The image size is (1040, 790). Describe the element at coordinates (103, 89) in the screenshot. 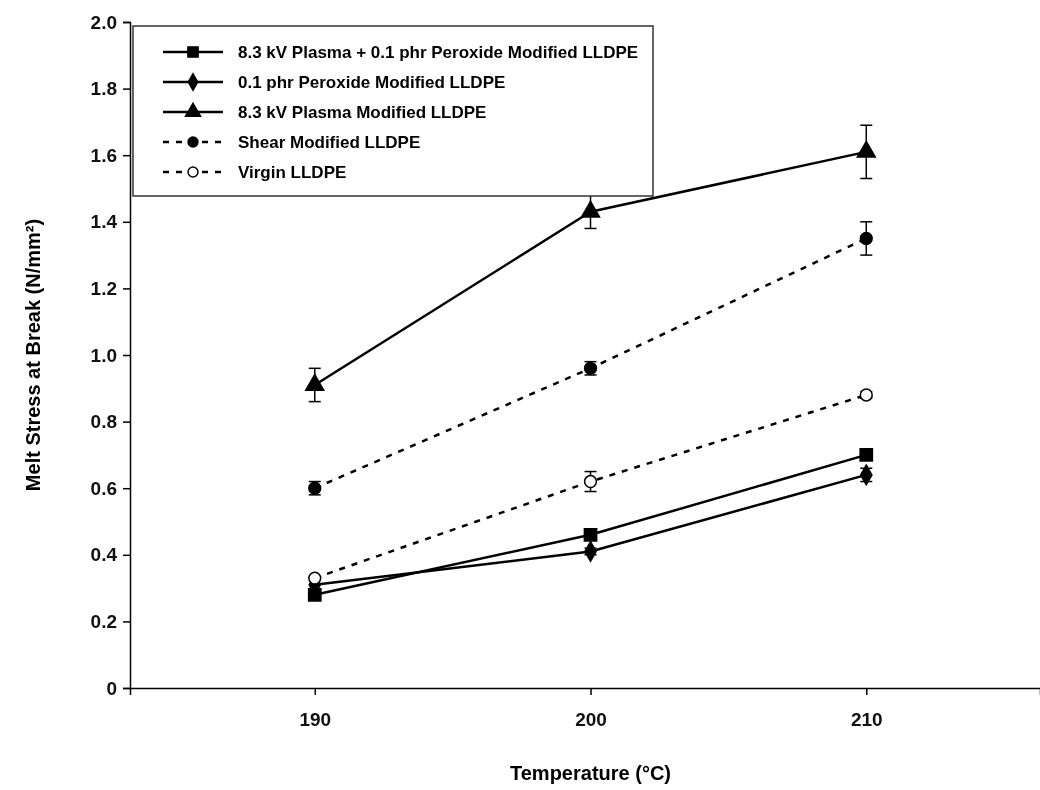

I see `y-tick-label: 1.8` at that location.